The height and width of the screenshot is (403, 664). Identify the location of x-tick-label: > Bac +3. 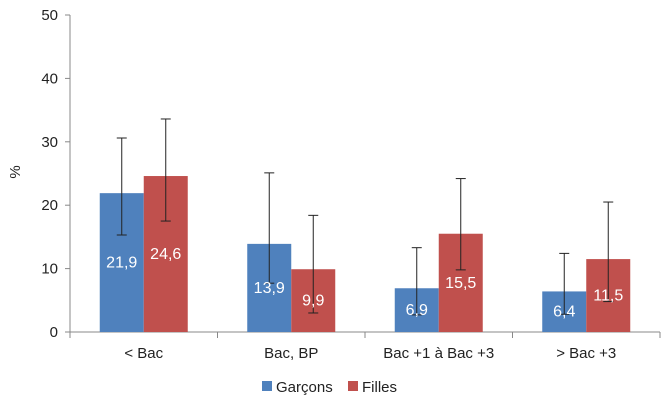
(586, 353).